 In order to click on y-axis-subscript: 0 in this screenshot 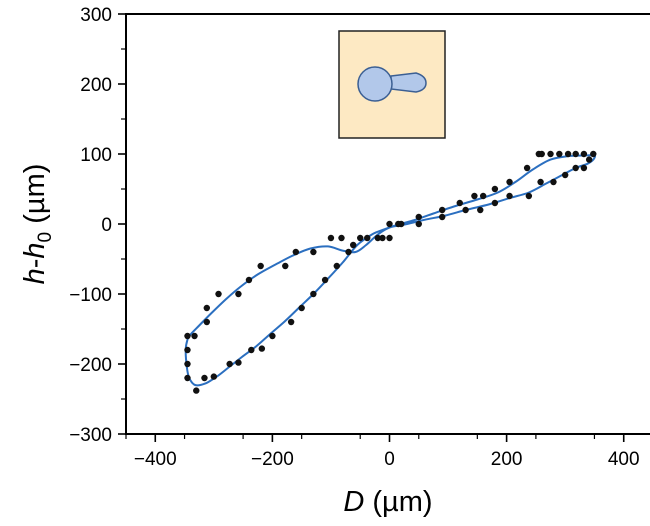, I will do `click(45, 237)`.